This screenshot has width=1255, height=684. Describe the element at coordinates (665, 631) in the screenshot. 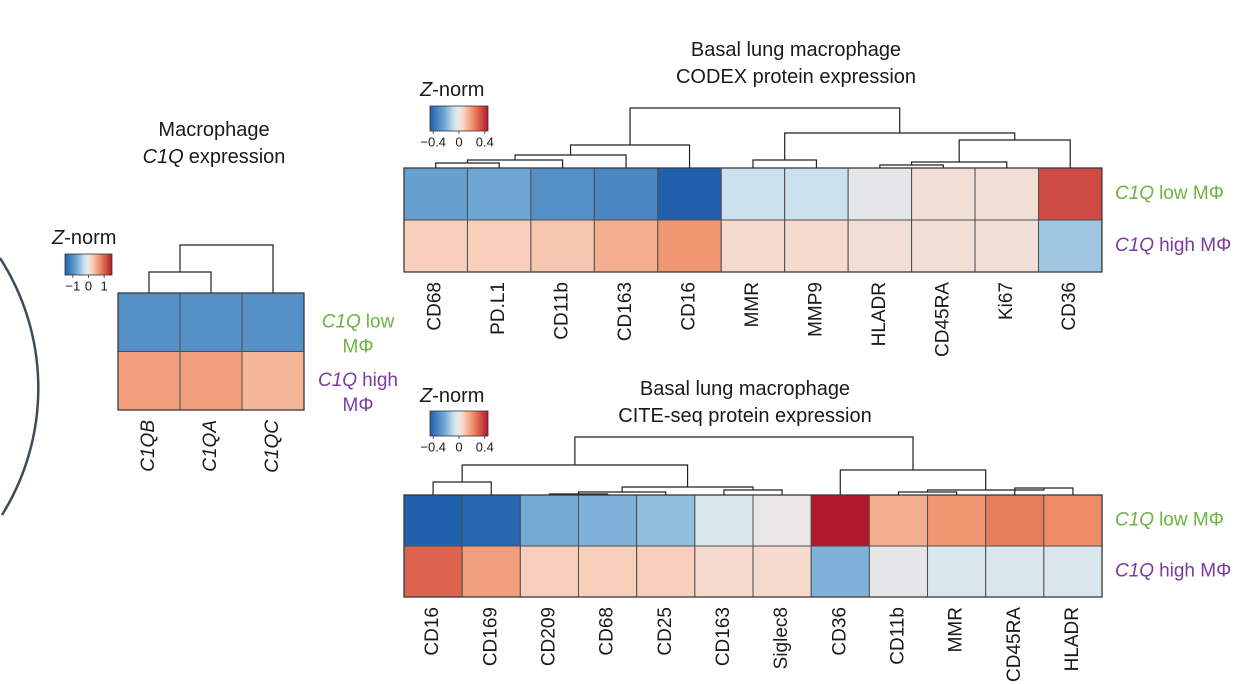

I see `column-label: CD25` at that location.